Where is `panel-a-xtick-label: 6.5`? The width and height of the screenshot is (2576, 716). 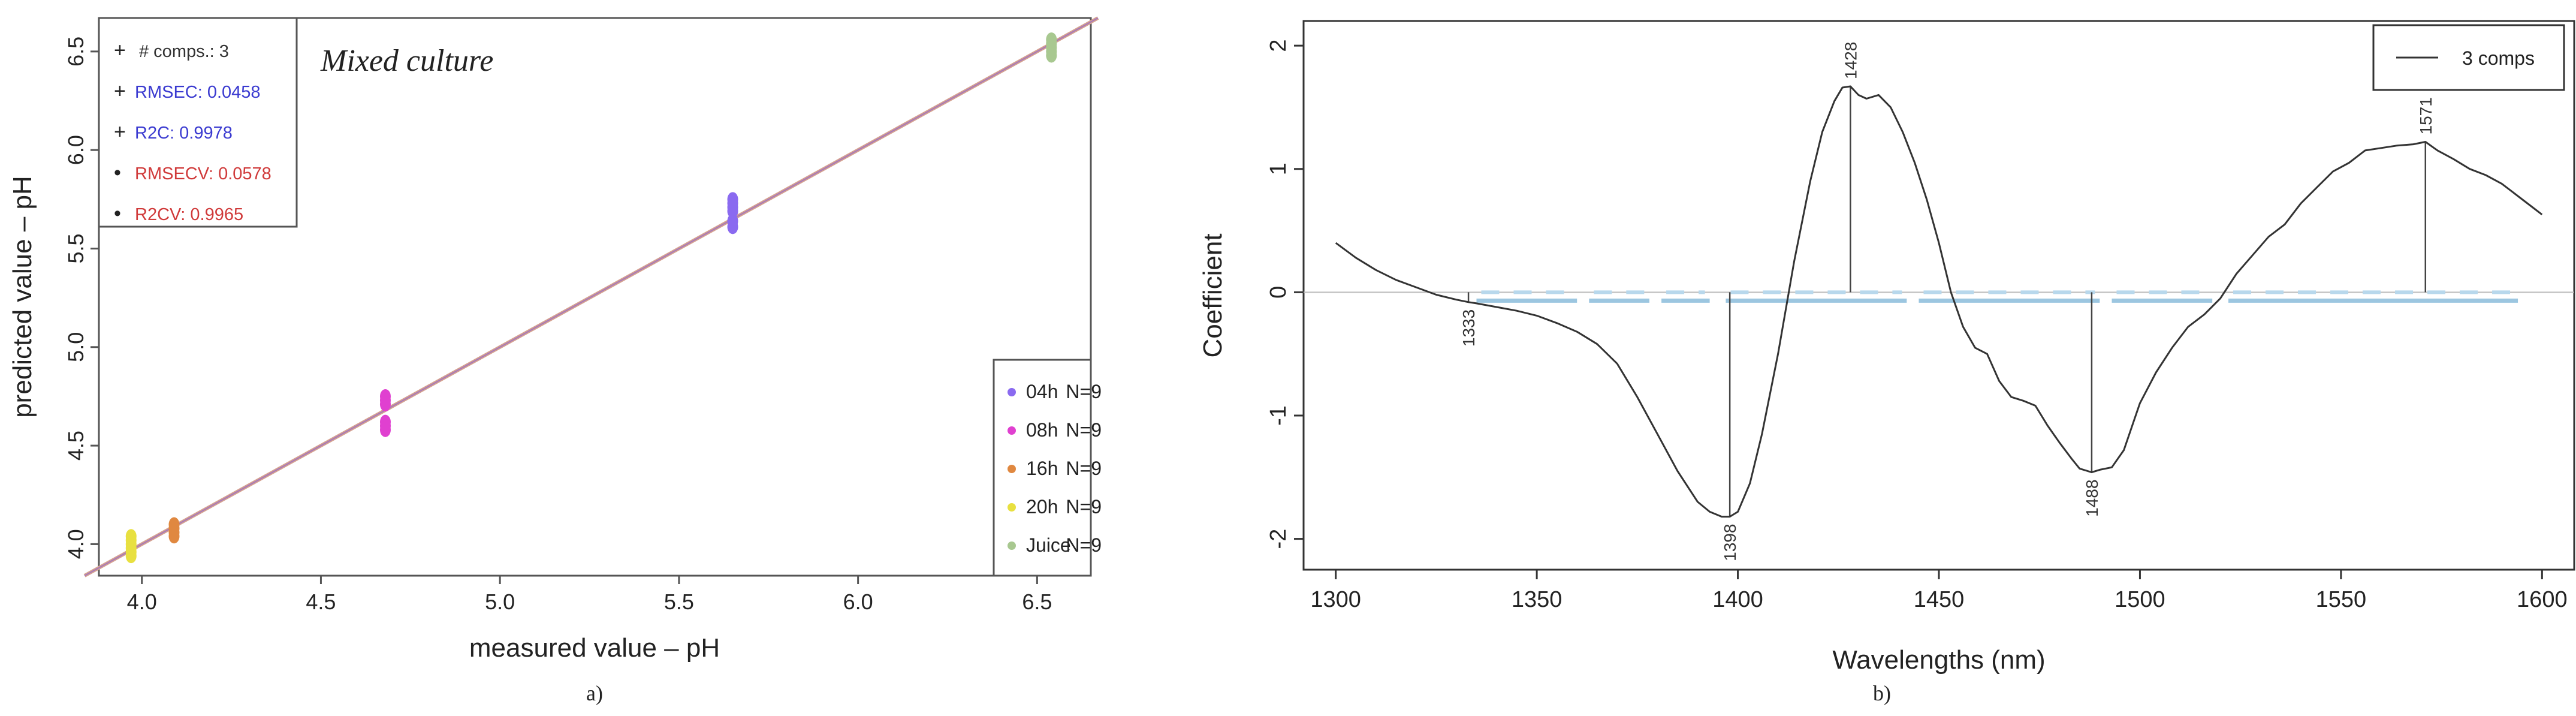 panel-a-xtick-label: 6.5 is located at coordinates (1037, 601).